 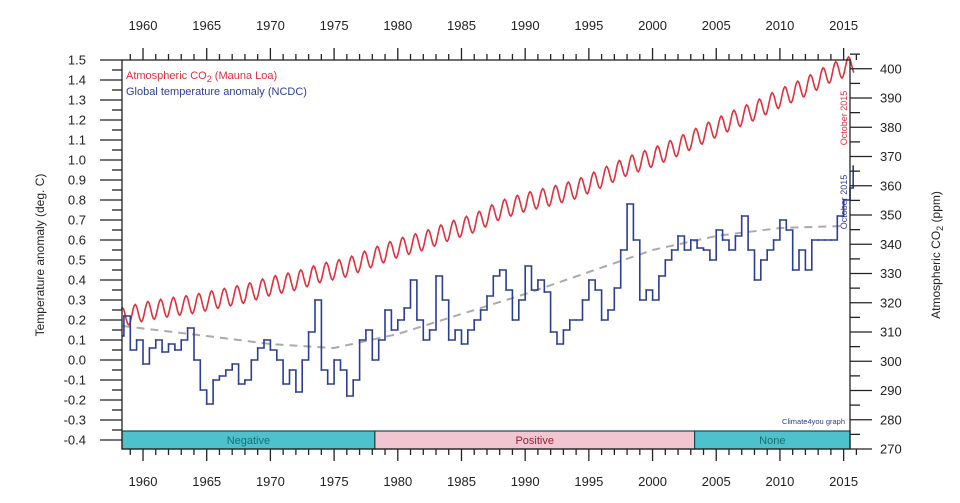 I want to click on y-left-tick-label: 0.6, so click(x=77, y=240).